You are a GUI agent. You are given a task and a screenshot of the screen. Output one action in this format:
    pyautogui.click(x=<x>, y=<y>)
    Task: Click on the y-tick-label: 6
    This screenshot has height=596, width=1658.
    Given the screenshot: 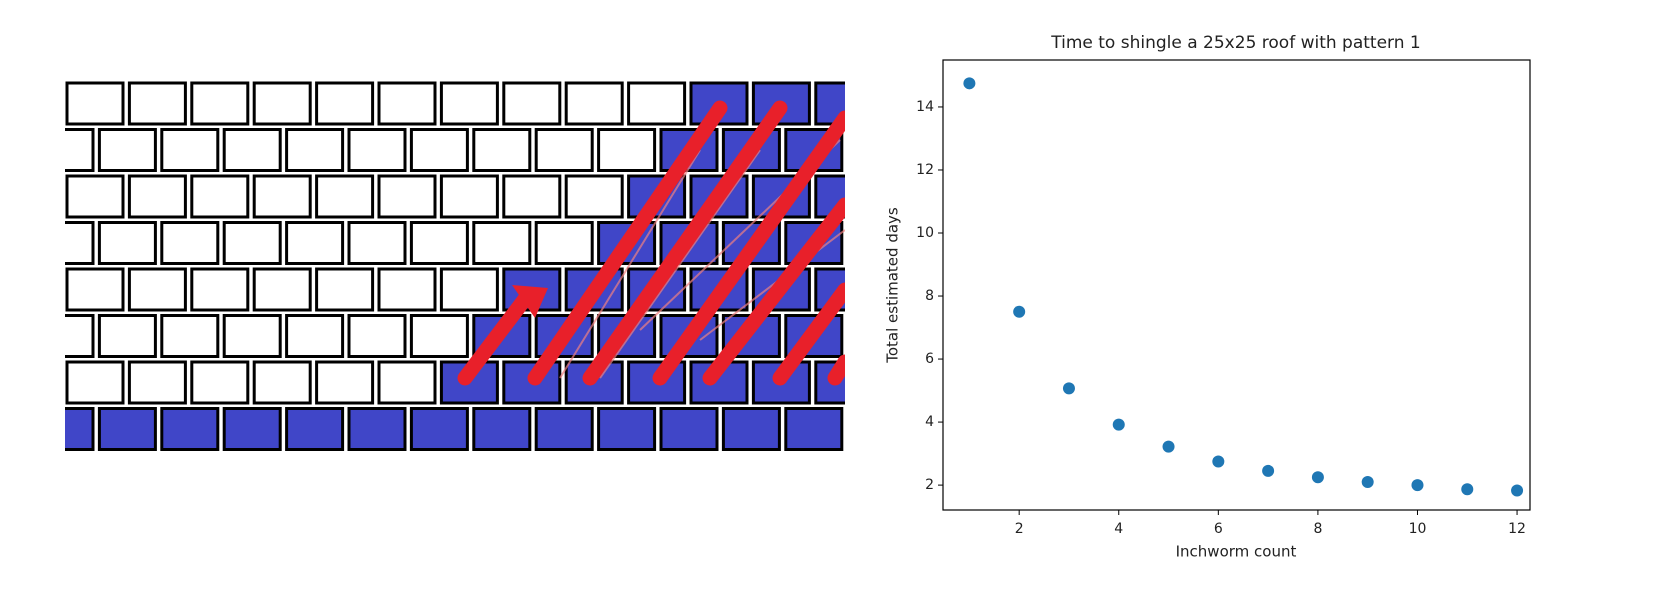 What is the action you would take?
    pyautogui.click(x=929, y=359)
    